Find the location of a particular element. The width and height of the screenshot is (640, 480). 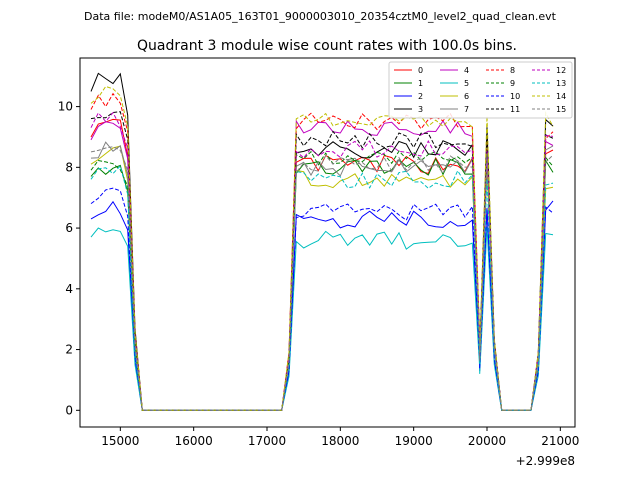

legend-label-8: 8 is located at coordinates (512, 70).